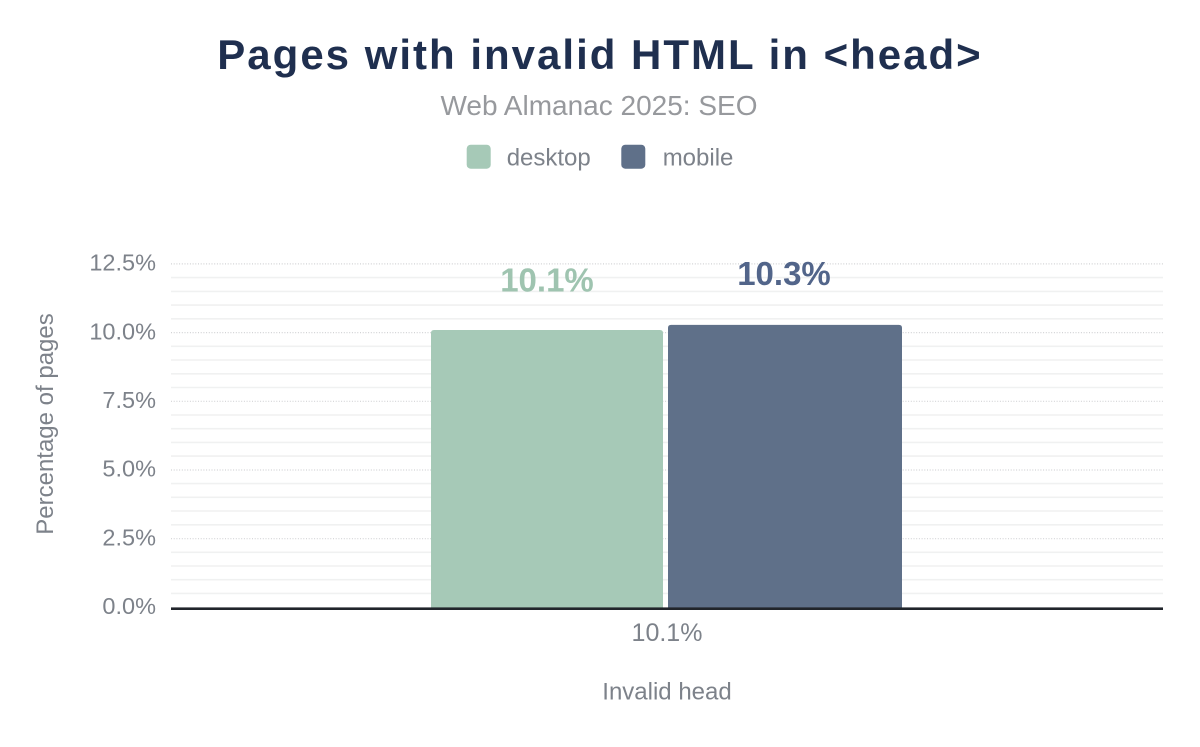 This screenshot has height=747, width=1200. Describe the element at coordinates (599, 54) in the screenshot. I see `svg-text:Pages with invalid HTML in <he: Pages with invalid HTML in <head>` at that location.